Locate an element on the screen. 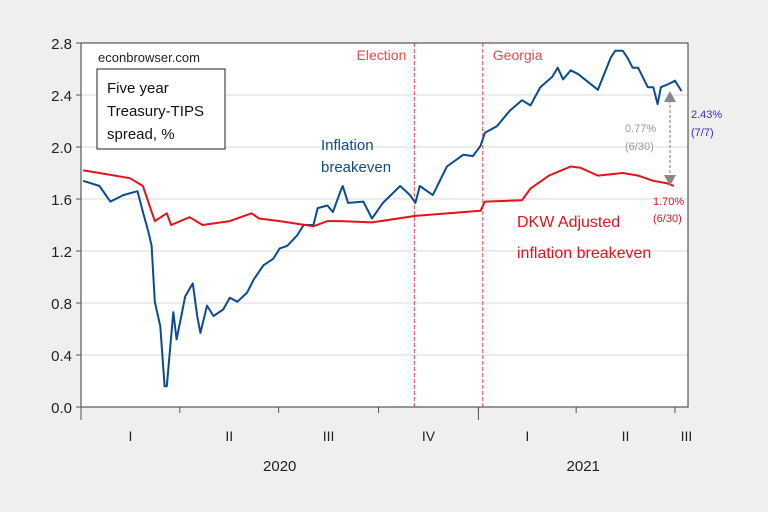  blue-last-value: 2.43% is located at coordinates (706, 115).